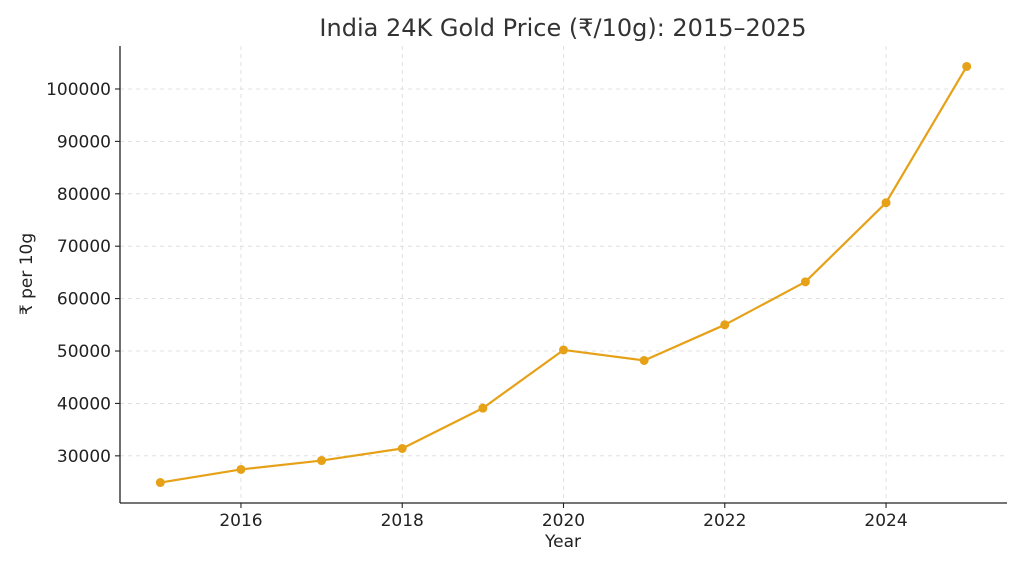 The height and width of the screenshot is (569, 1024). What do you see at coordinates (402, 448) in the screenshot?
I see `data-point-2018` at bounding box center [402, 448].